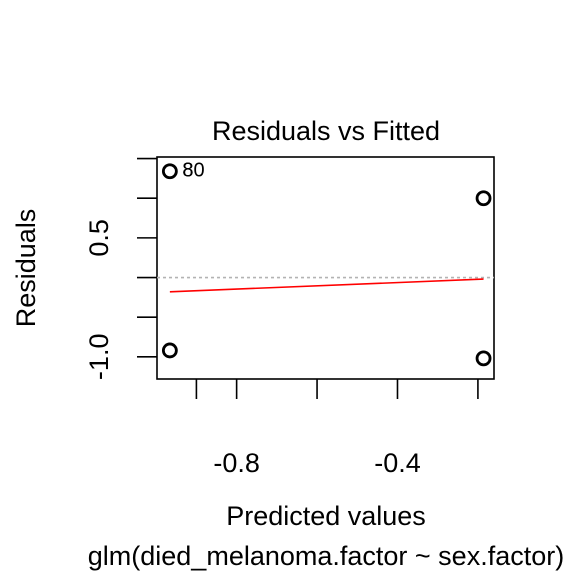 This screenshot has height=576, width=576. Describe the element at coordinates (120, 269) in the screenshot. I see `y-axis: 0.5 -1.0` at that location.